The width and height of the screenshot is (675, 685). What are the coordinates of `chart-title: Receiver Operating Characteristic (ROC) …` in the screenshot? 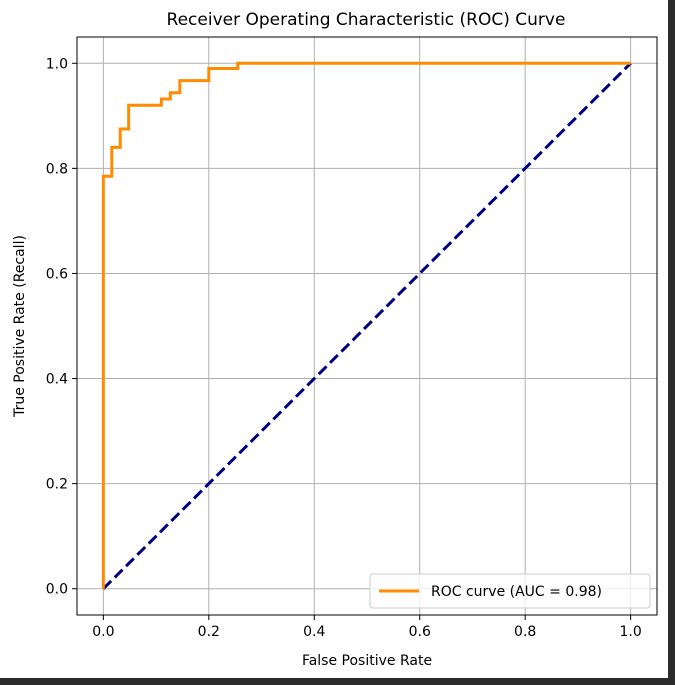 It's located at (366, 20).